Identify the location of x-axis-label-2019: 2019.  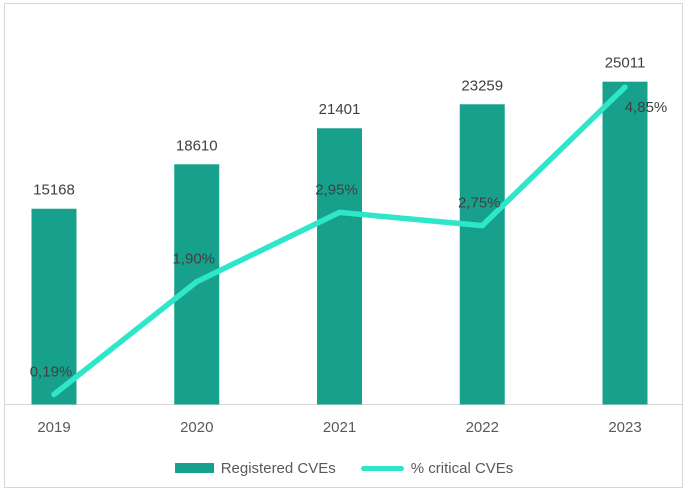
(53, 427).